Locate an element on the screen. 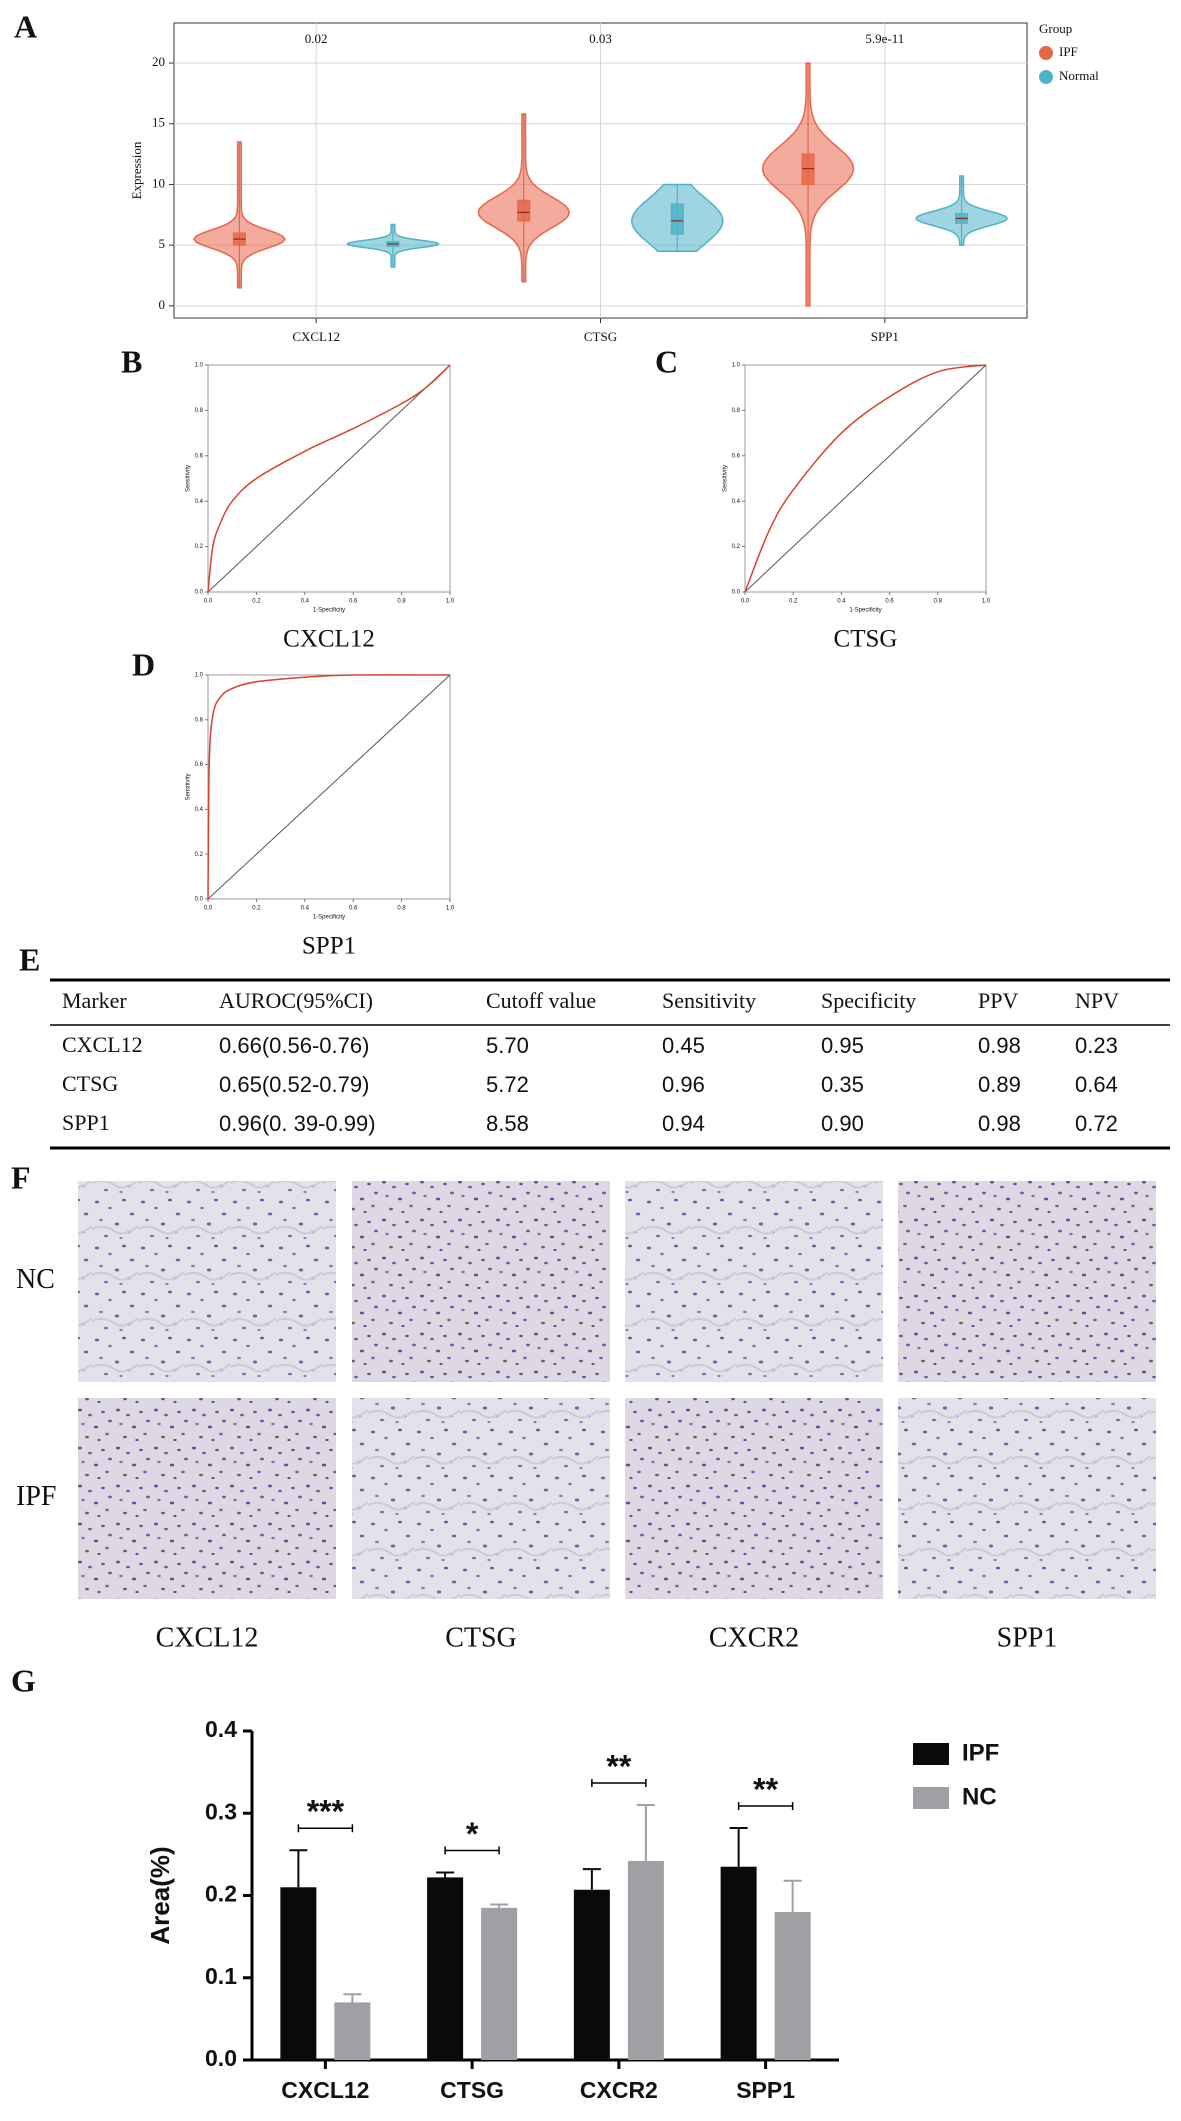 This screenshot has height=2121, width=1181. y-tick-label: 15 is located at coordinates (158, 122).